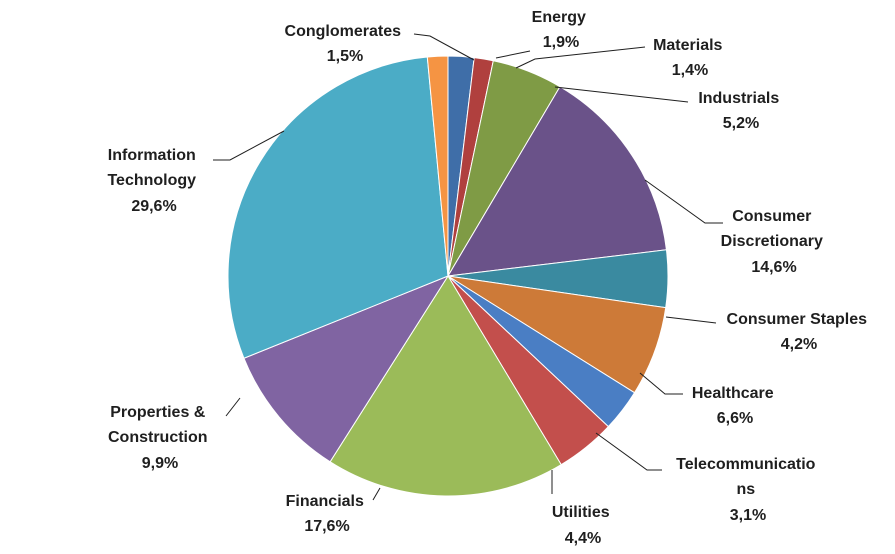 Image resolution: width=895 pixels, height=554 pixels. What do you see at coordinates (687, 45) in the screenshot?
I see `label-materials-name: Materials` at bounding box center [687, 45].